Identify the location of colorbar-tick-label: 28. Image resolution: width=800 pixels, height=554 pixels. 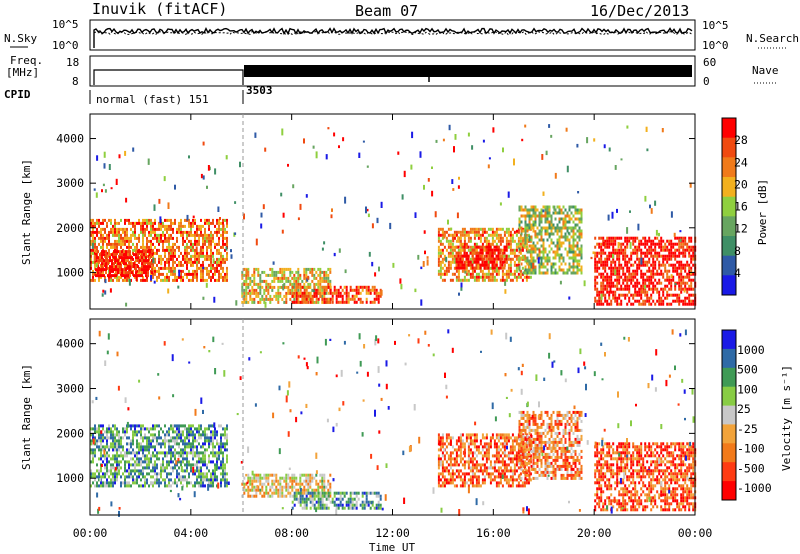
(741, 140).